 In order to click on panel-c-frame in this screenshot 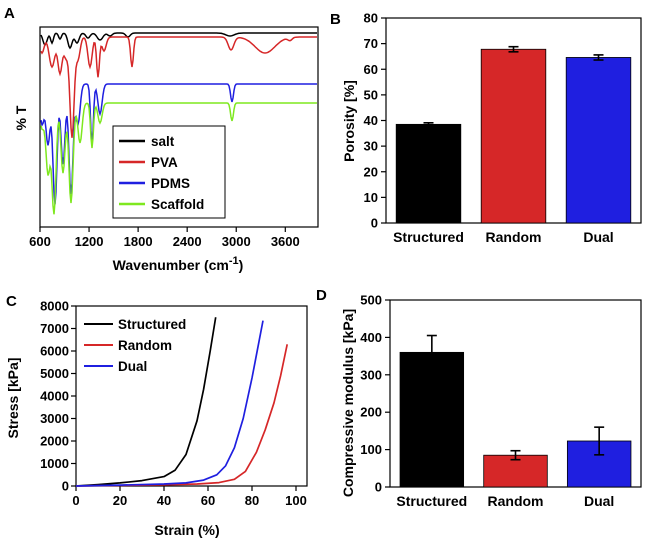, I will do `click(191, 396)`.